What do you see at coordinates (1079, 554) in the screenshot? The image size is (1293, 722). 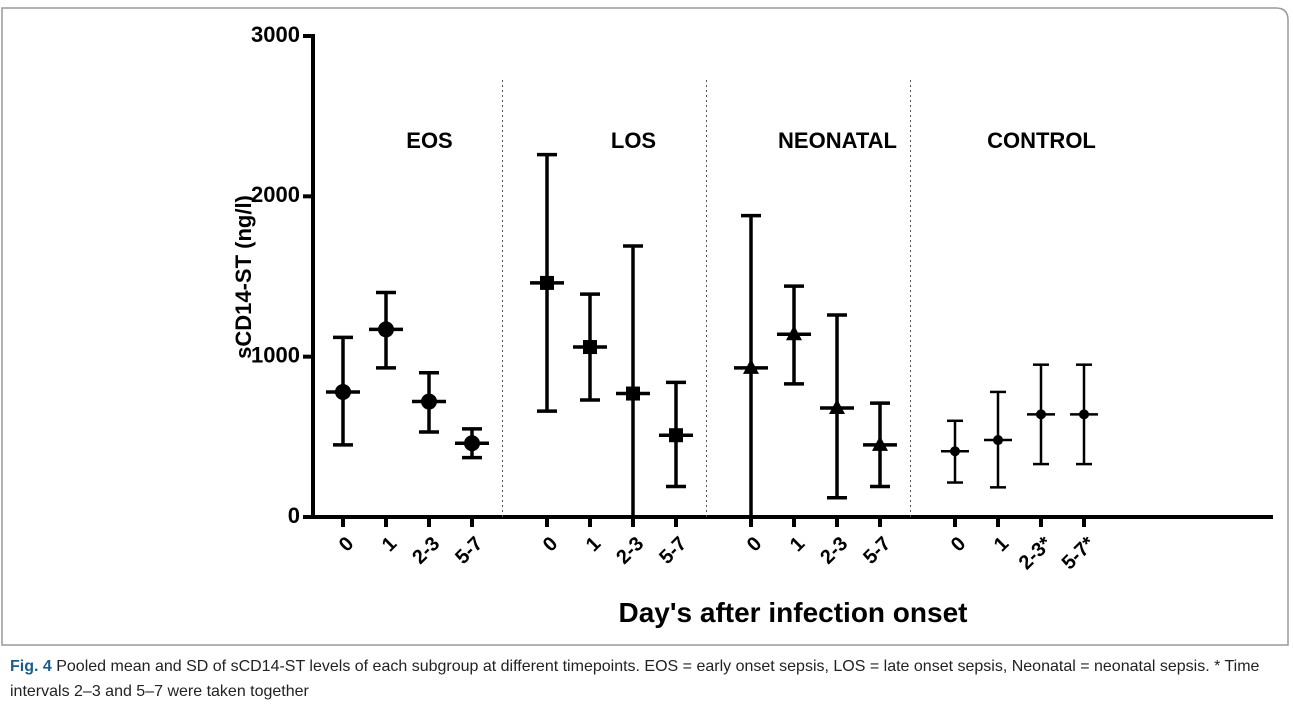 I see `x-tick-label: 5-7*` at bounding box center [1079, 554].